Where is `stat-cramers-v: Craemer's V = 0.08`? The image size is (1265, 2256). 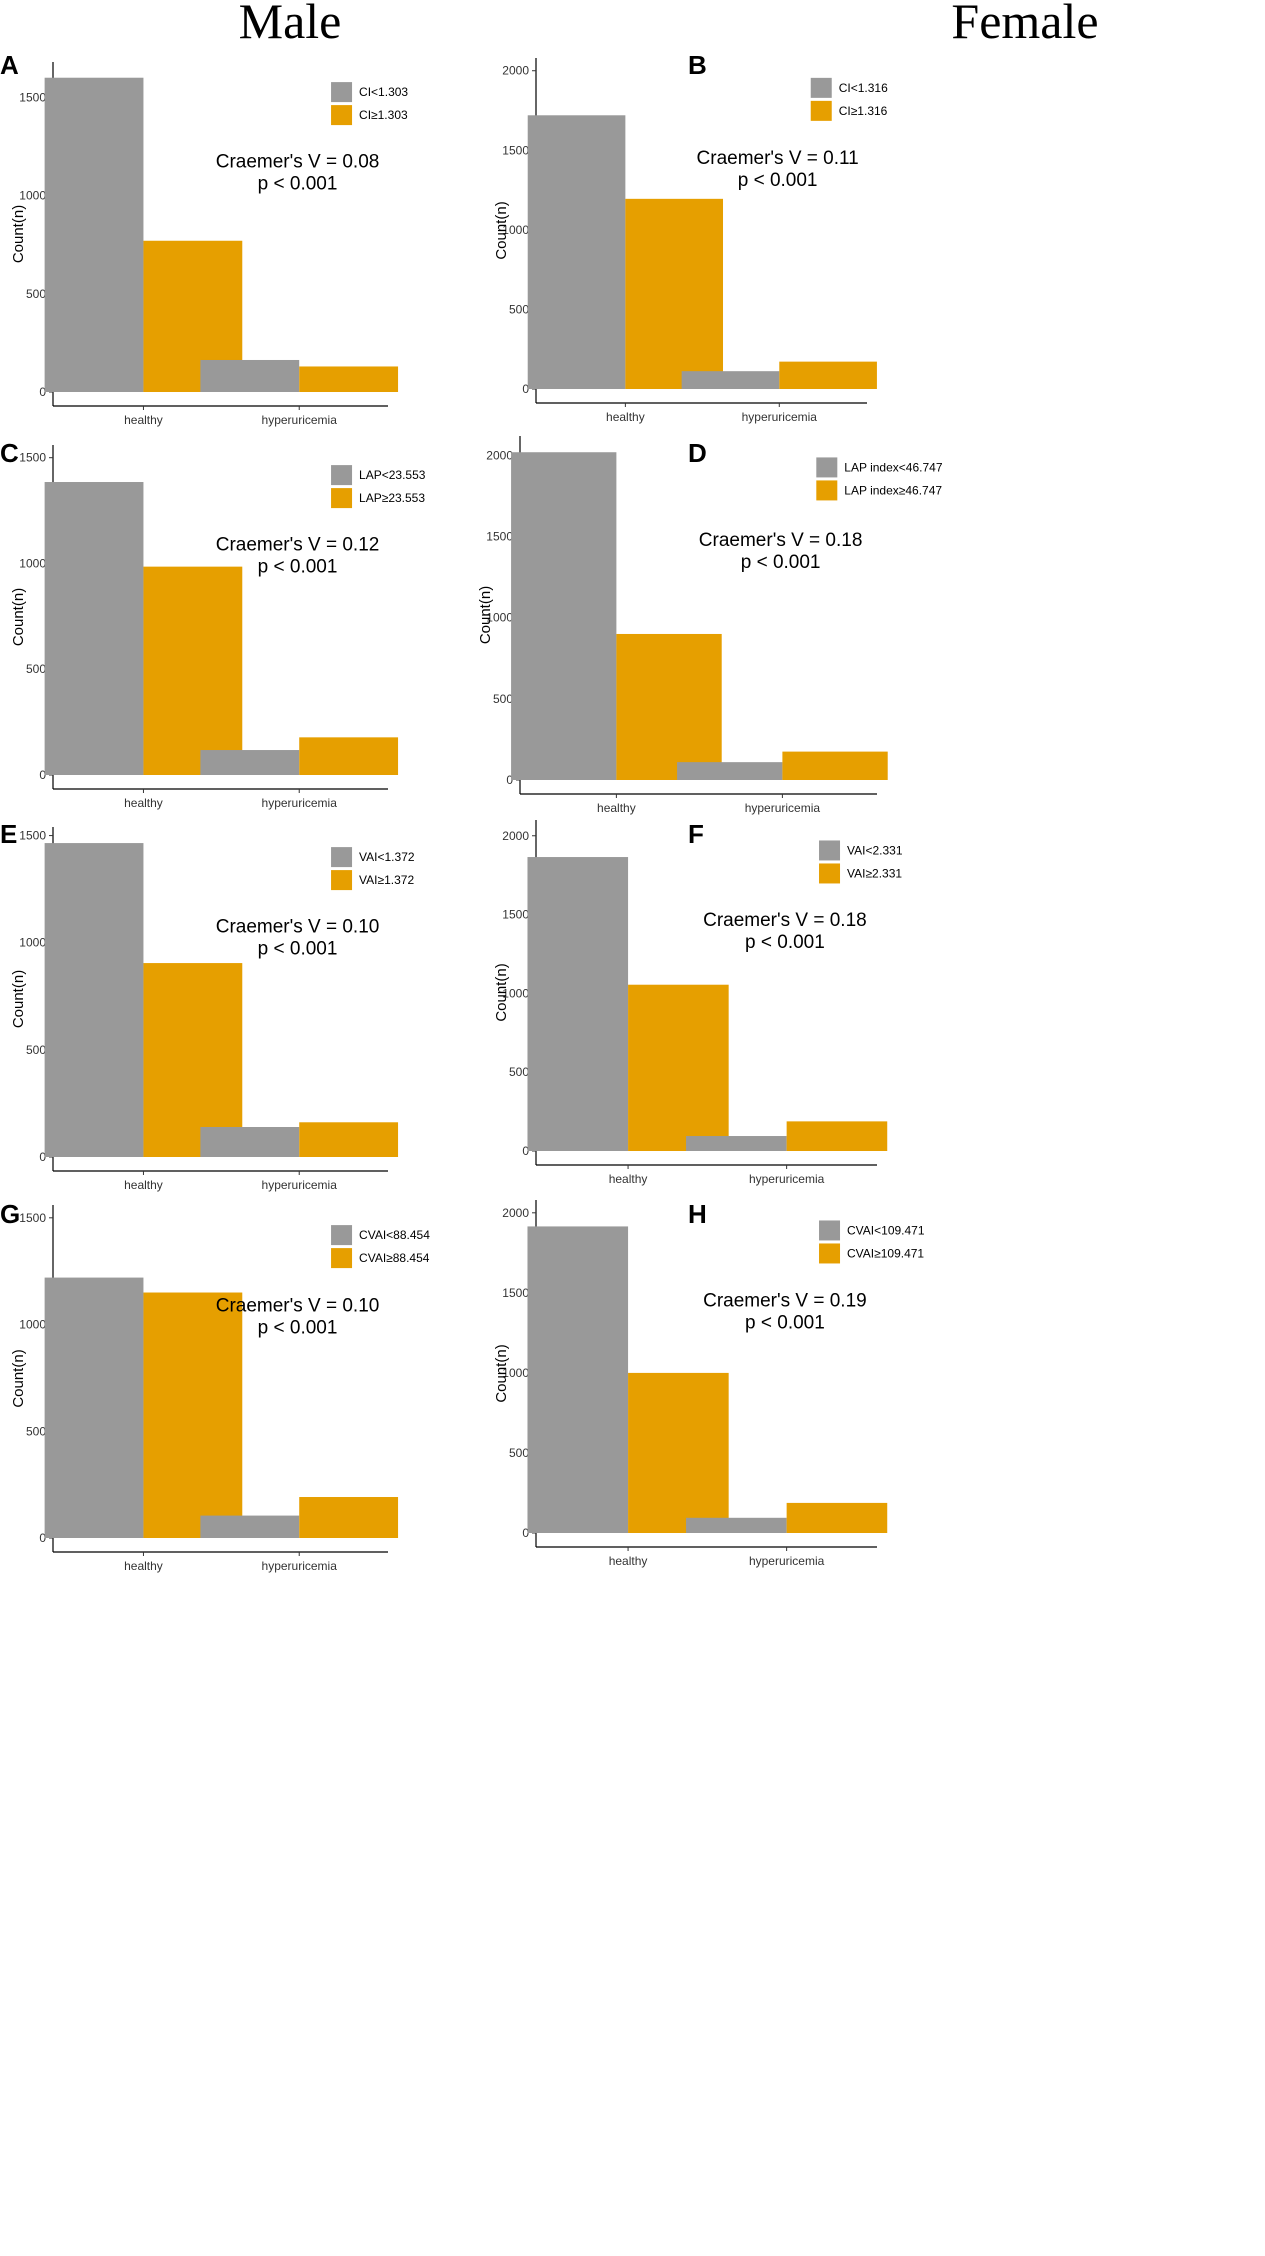
stat-cramers-v: Craemer's V = 0.08 is located at coordinates (298, 162).